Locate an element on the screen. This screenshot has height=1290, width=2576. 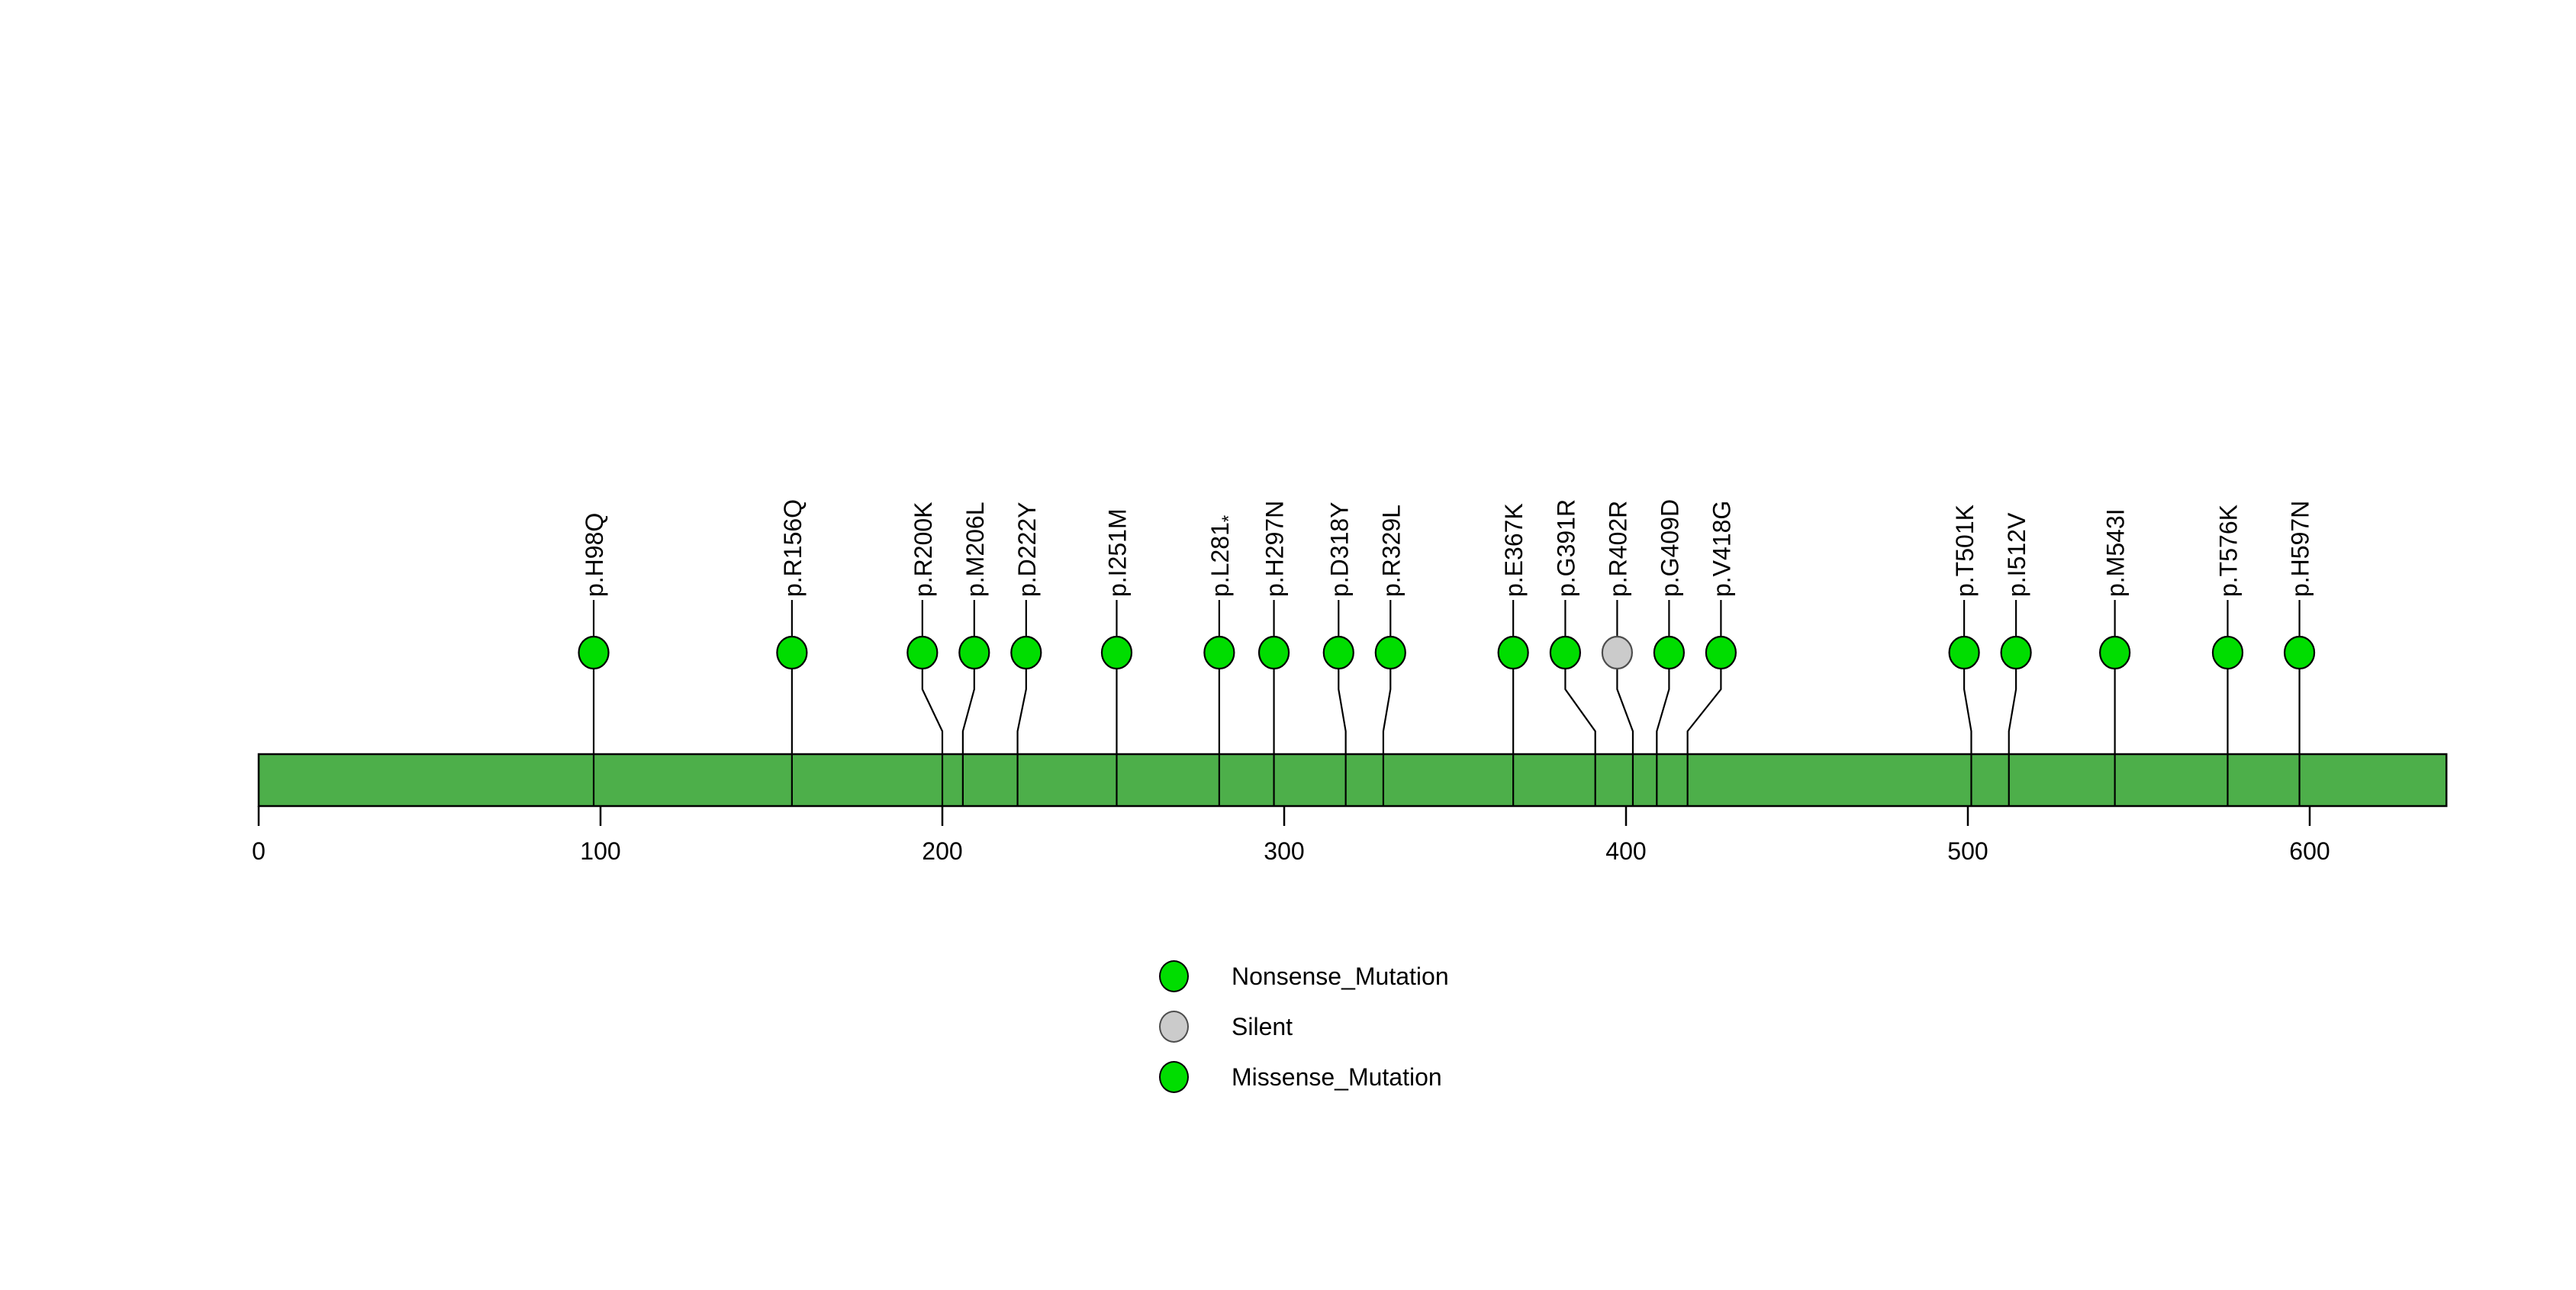
x-axis: 0 100 200 300 400 500 600 is located at coordinates (1291, 835).